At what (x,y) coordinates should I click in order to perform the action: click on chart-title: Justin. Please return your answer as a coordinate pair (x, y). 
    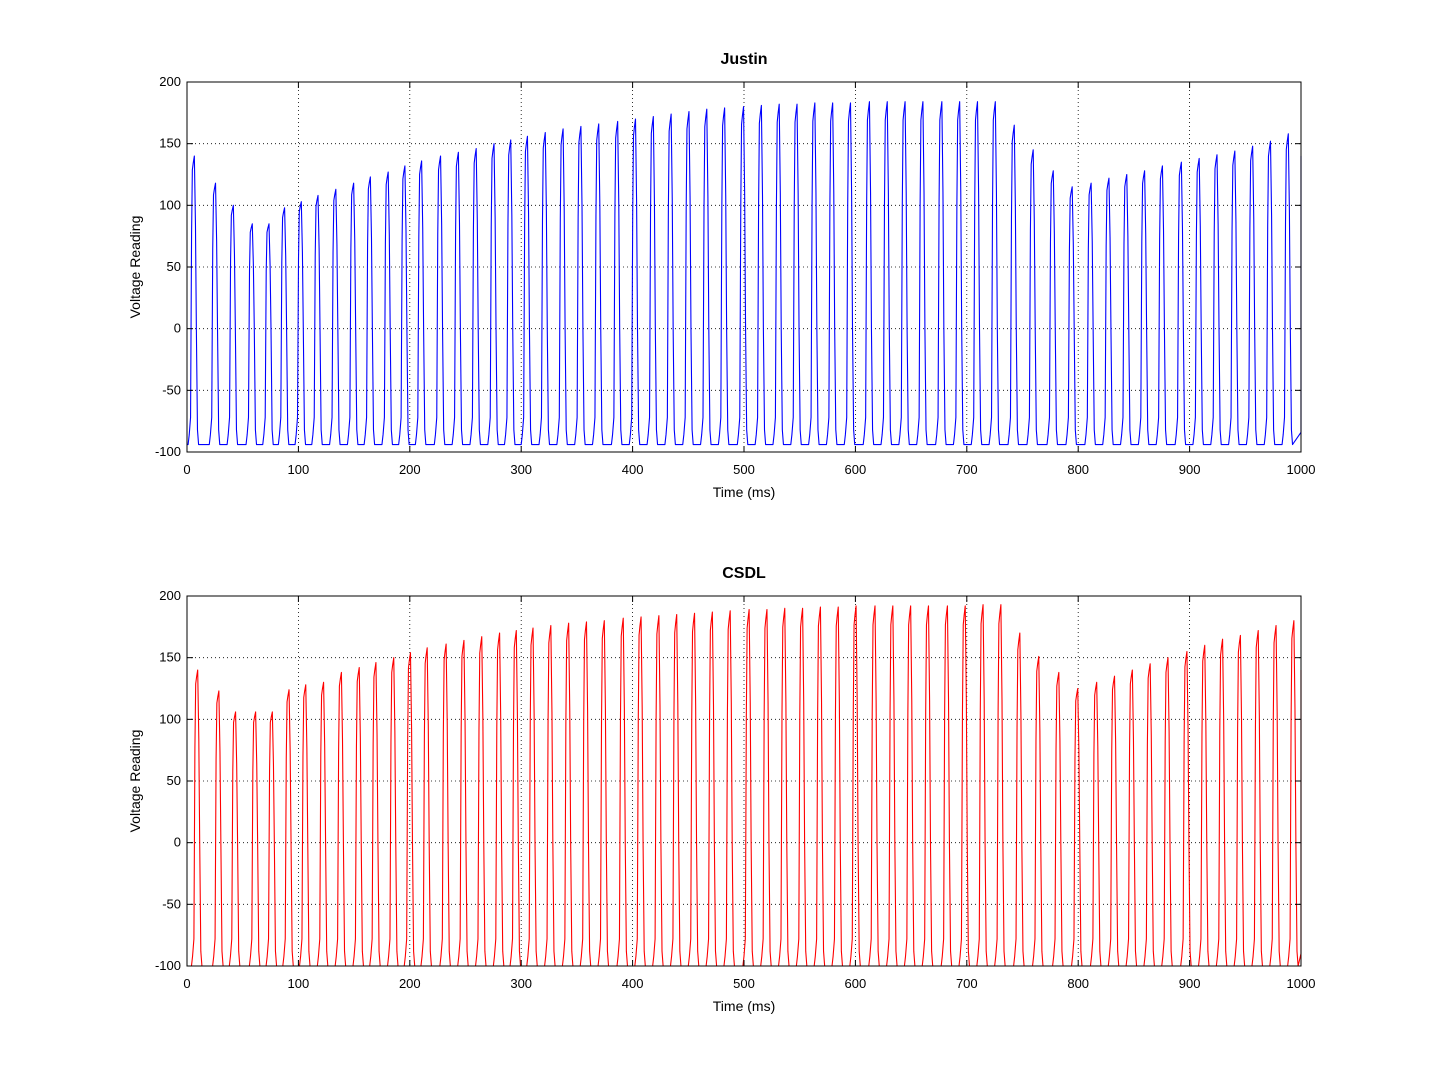
    Looking at the image, I should click on (743, 59).